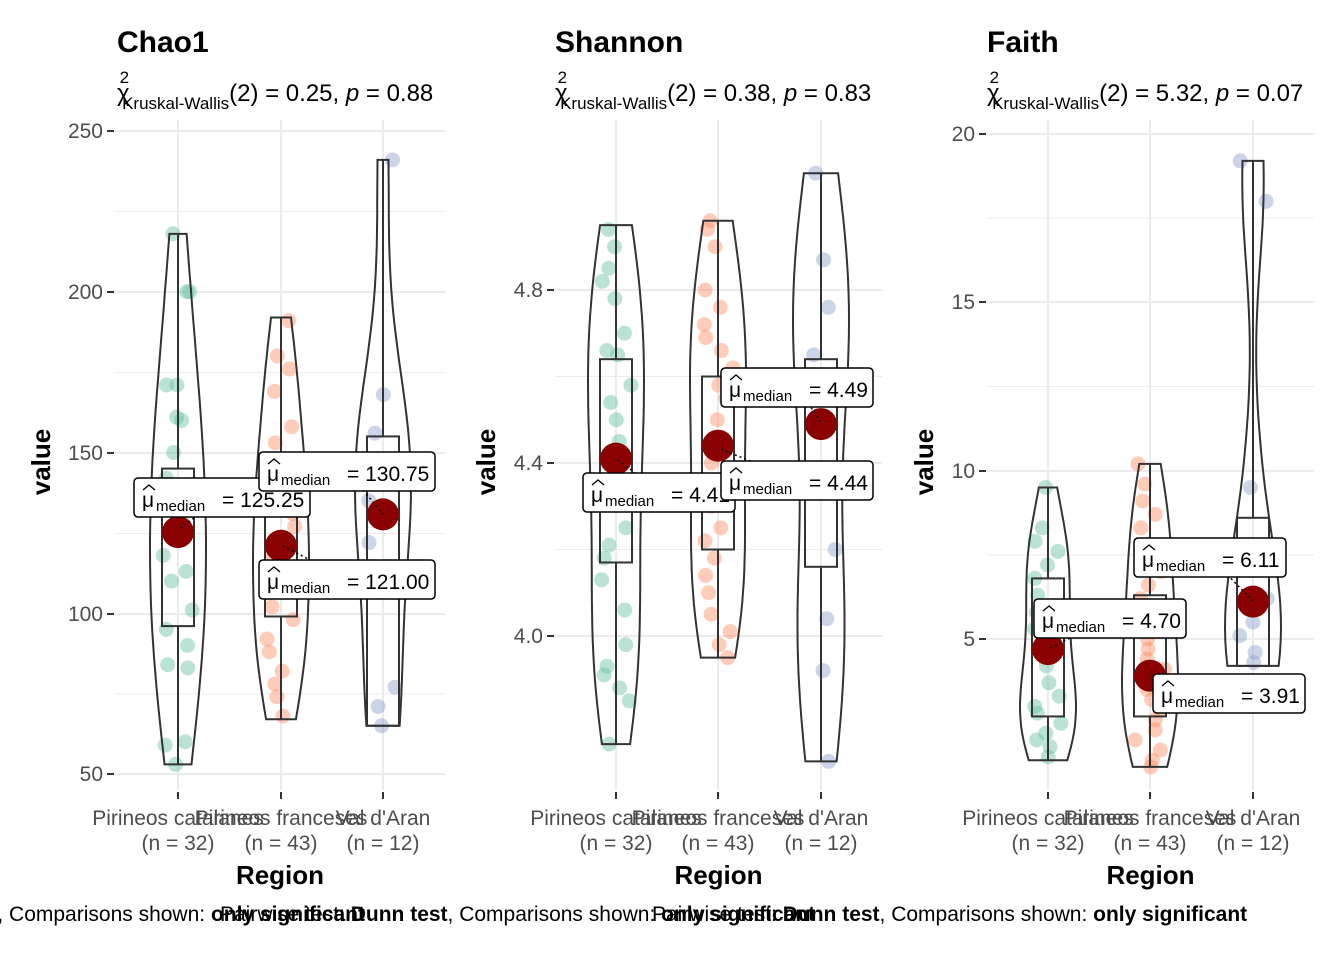 The image size is (1344, 960). I want to click on stat-subtitle: χ2 Kruskal-Wallis(2) = 5.32, p = 0.07, so click(1145, 90).